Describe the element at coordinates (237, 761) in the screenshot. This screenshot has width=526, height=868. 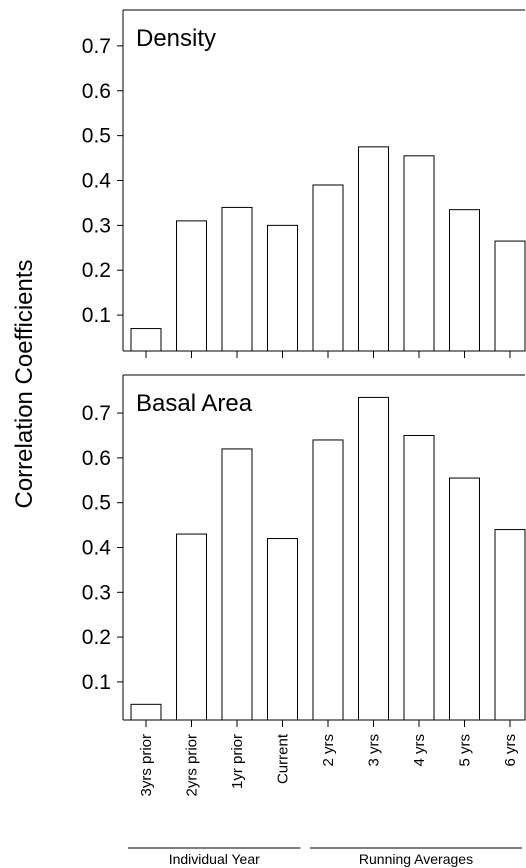
I see `x-tick-label: 1yr prior` at that location.